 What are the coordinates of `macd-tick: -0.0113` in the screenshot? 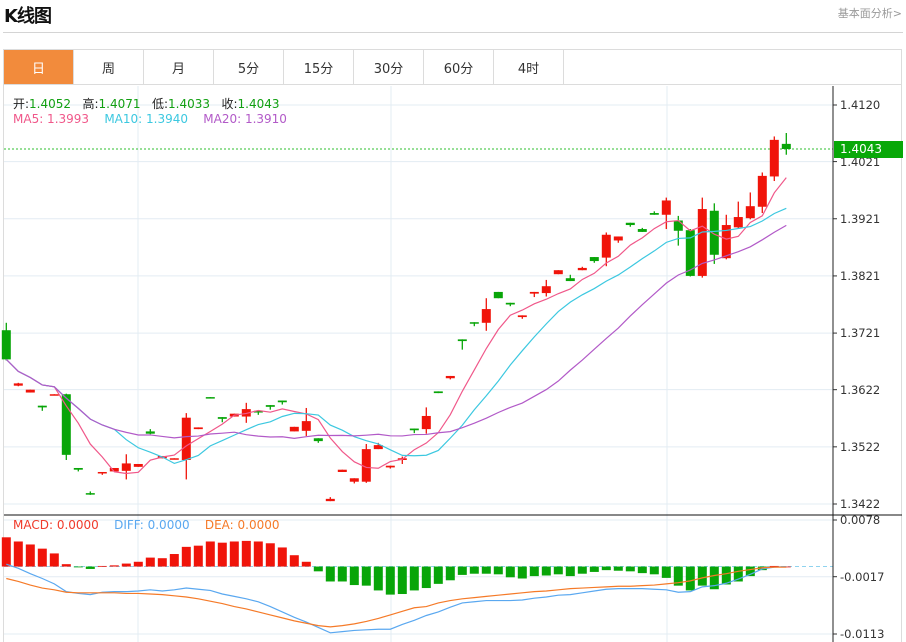 It's located at (862, 634).